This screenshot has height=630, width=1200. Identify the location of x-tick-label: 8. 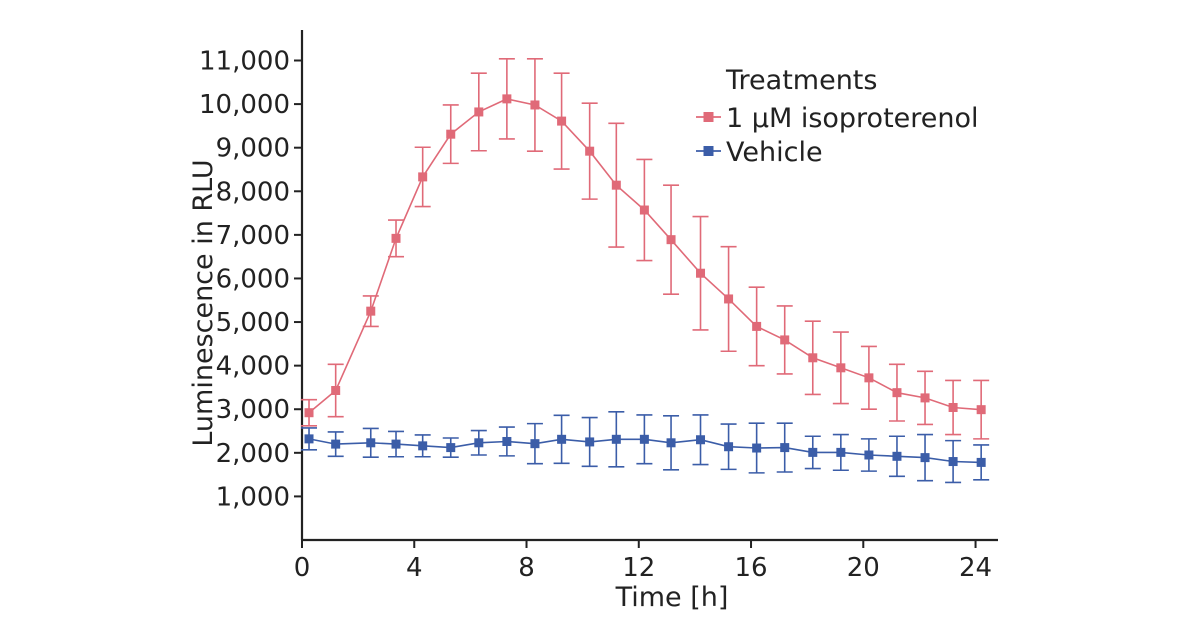
(526, 568).